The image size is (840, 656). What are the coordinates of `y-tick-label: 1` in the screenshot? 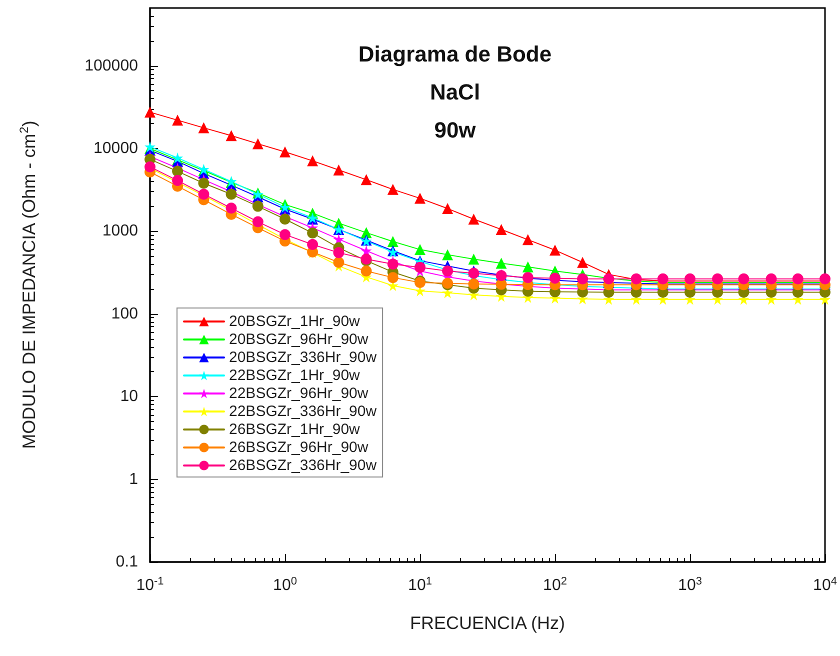 It's located at (133, 479).